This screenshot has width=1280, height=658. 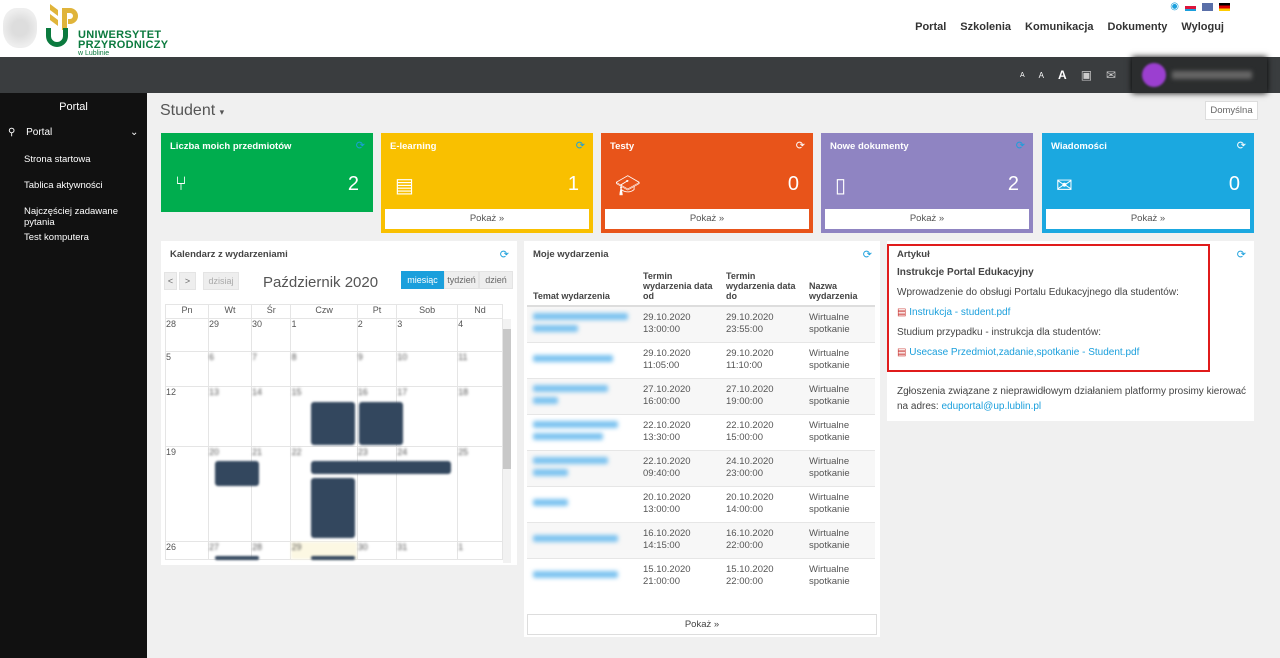 What do you see at coordinates (1174, 6) in the screenshot?
I see `accessibility-eye-icon: ◉` at bounding box center [1174, 6].